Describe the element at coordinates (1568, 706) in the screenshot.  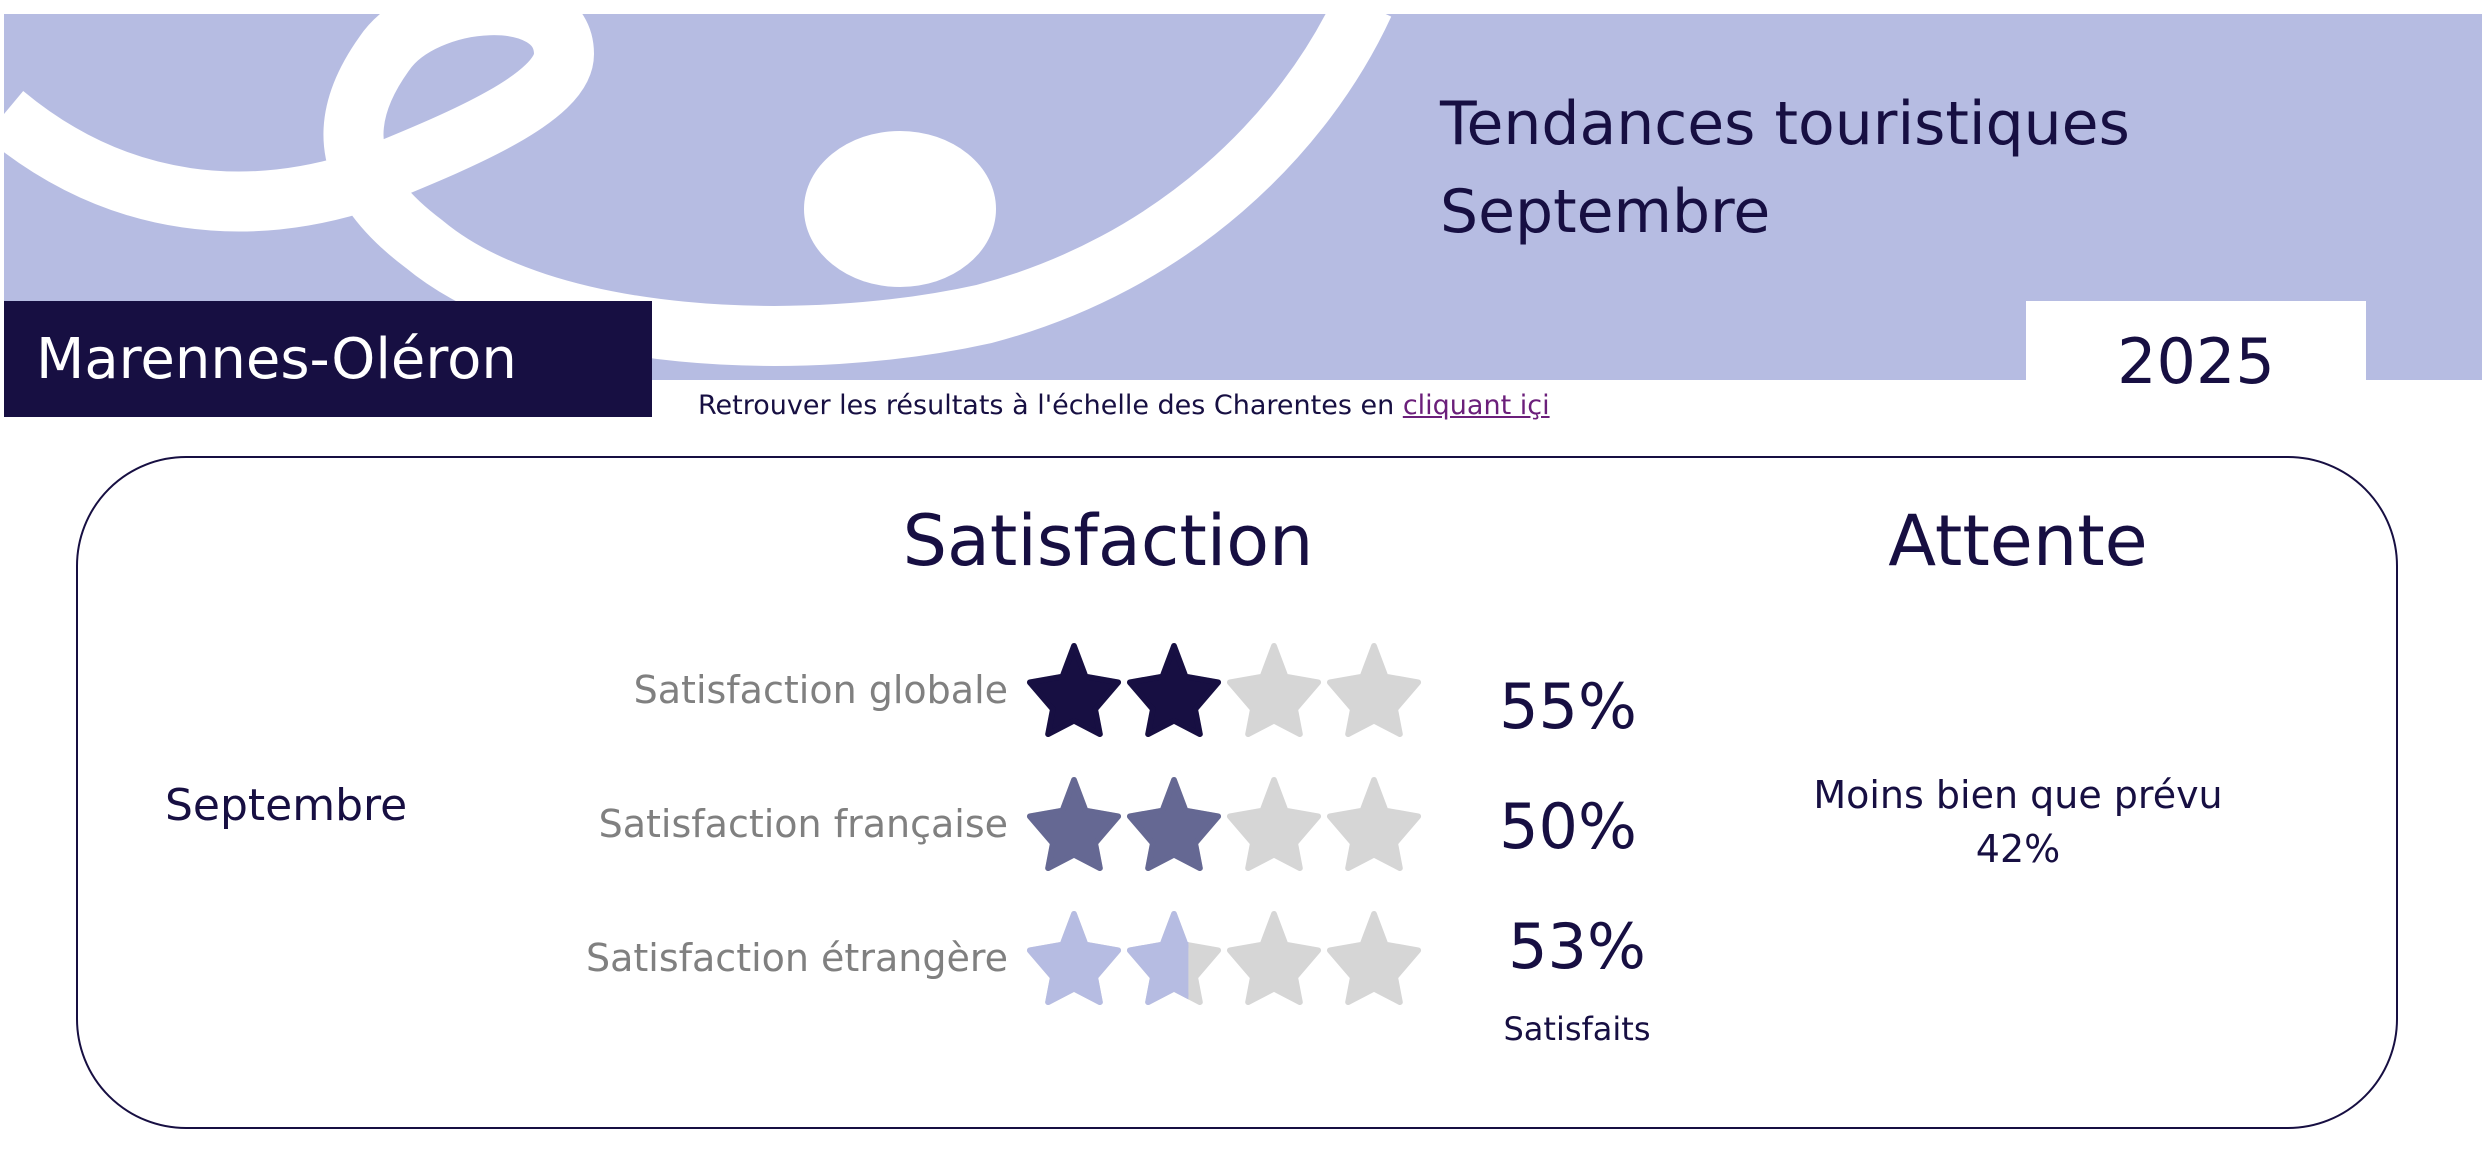
I see `percent-globale: 55%` at that location.